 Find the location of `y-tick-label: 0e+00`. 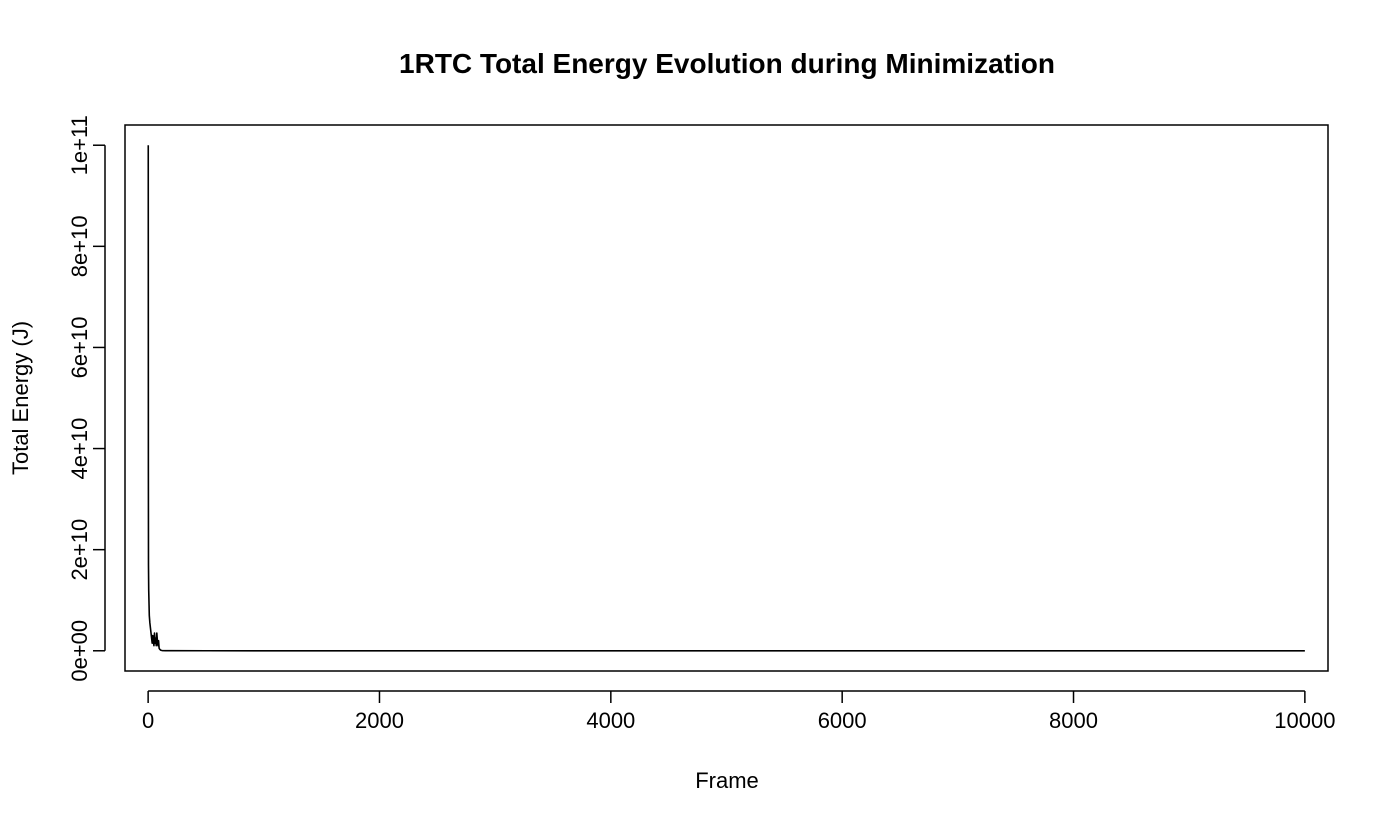

y-tick-label: 0e+00 is located at coordinates (79, 651).